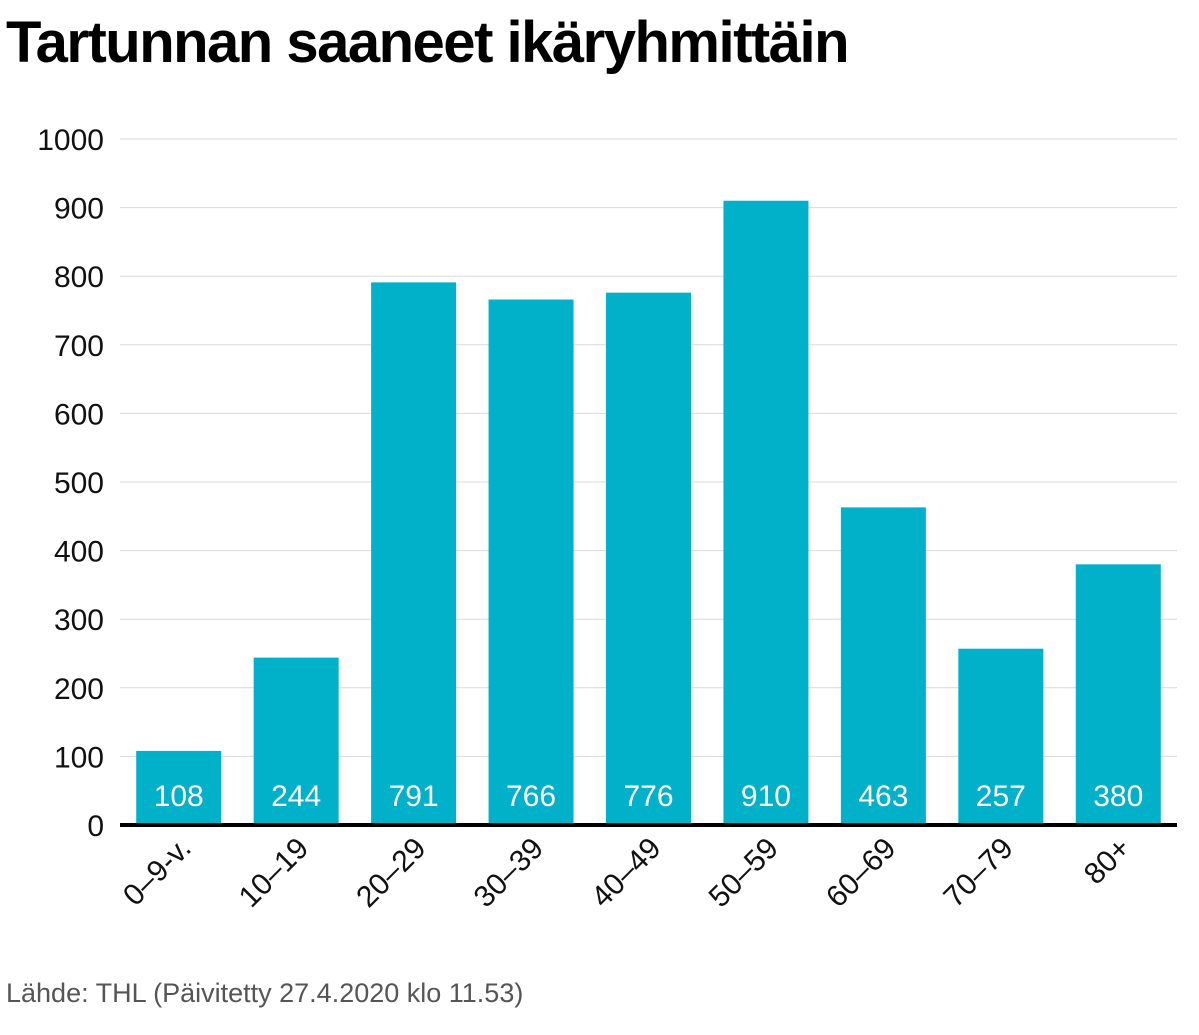 This screenshot has width=1199, height=1035. I want to click on x-tick-label: 70–79, so click(978, 873).